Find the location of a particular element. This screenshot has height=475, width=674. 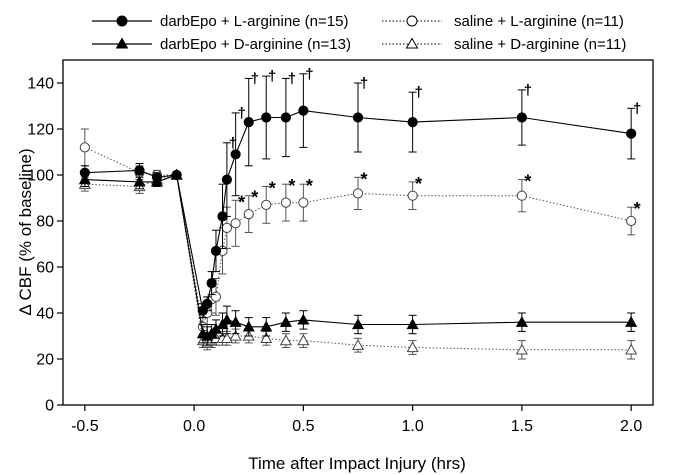

y-tick-label: 20 is located at coordinates (45, 360).